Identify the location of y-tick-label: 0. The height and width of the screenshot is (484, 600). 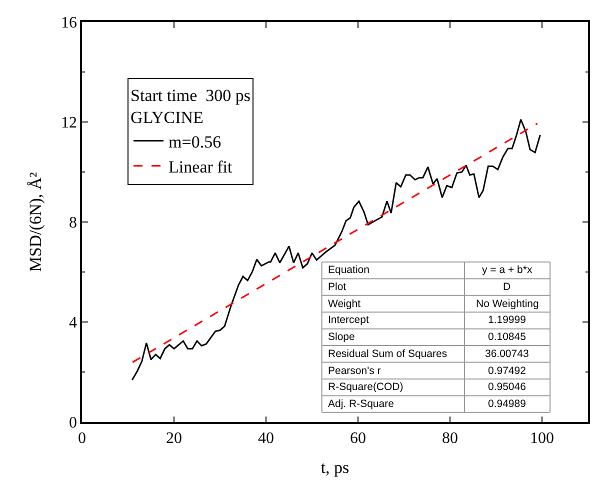
(73, 423).